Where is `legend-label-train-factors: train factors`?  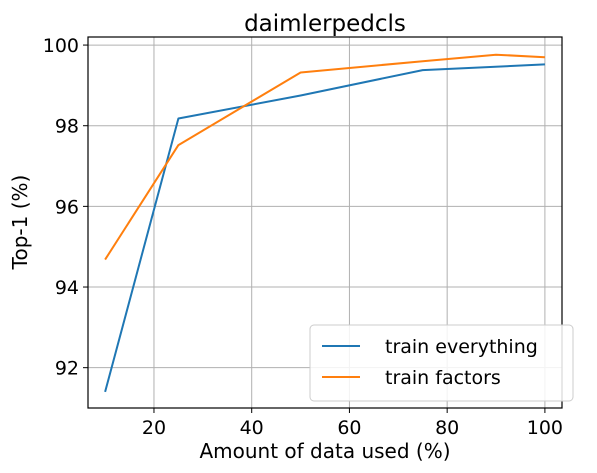
legend-label-train-factors: train factors is located at coordinates (443, 378).